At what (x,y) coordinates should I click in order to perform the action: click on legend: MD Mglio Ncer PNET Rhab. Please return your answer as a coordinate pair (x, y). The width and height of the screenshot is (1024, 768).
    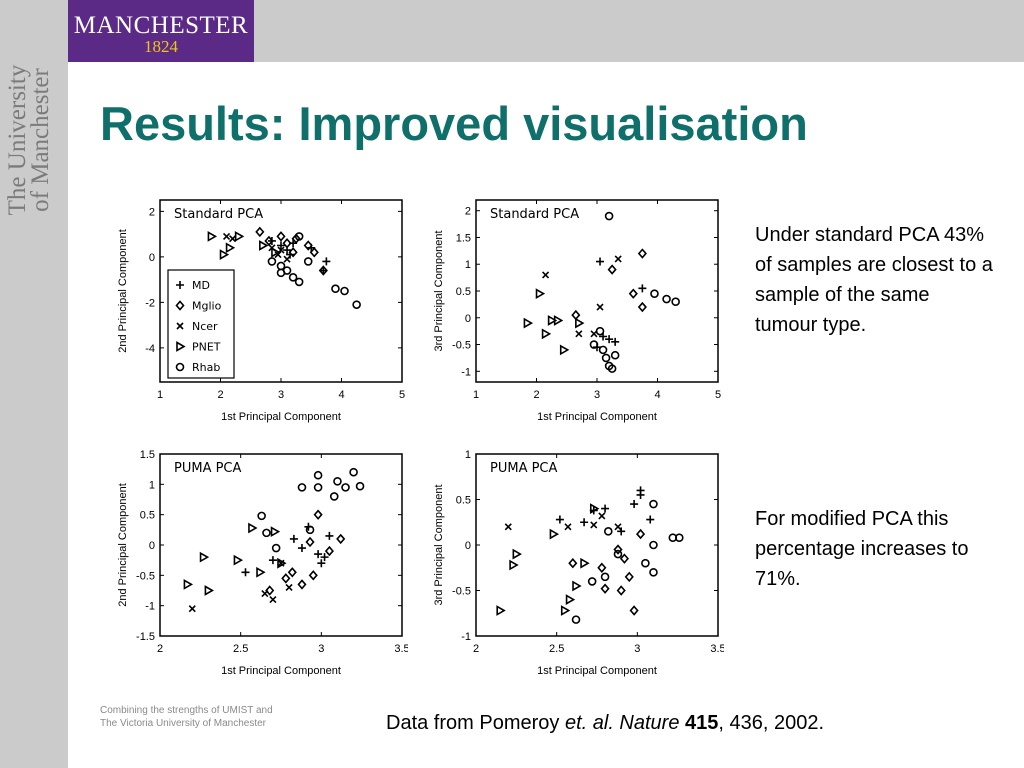
    Looking at the image, I should click on (201, 324).